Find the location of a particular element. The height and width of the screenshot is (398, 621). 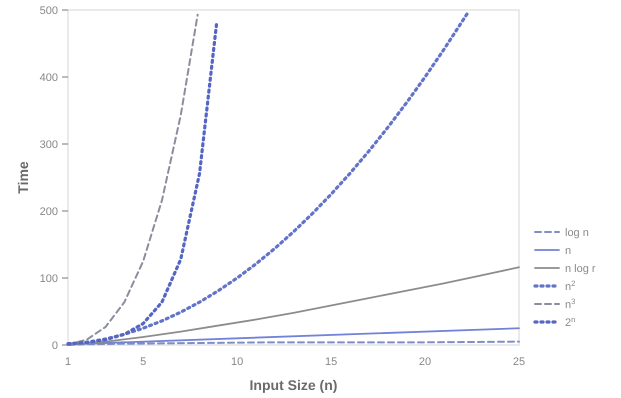

y-tick-label: 100 is located at coordinates (49, 278).